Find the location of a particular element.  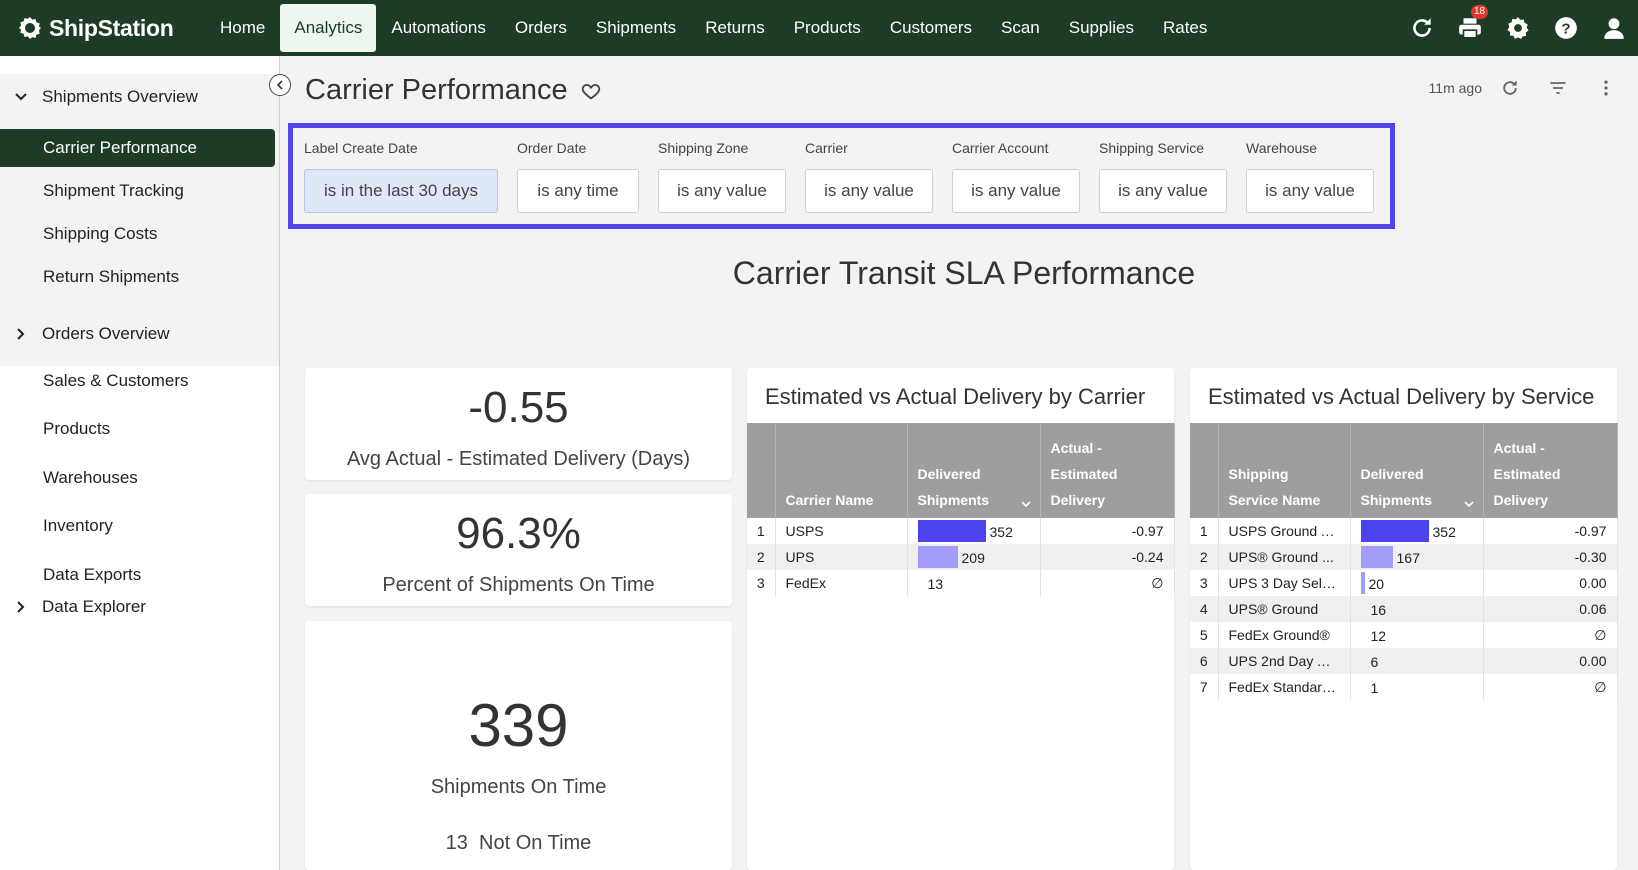

delivered-shipments-cell: 167 is located at coordinates (1417, 557).